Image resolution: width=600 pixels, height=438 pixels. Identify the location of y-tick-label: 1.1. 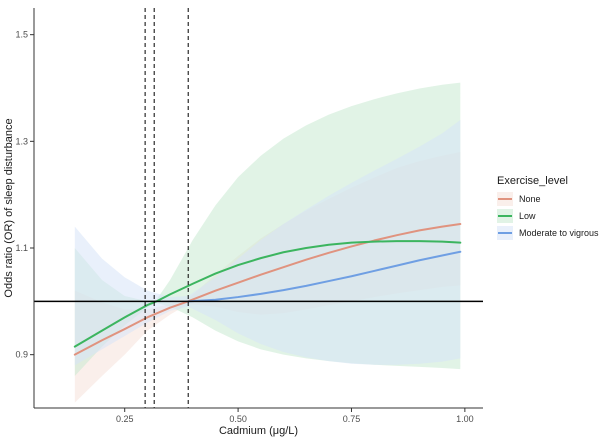
(21, 248).